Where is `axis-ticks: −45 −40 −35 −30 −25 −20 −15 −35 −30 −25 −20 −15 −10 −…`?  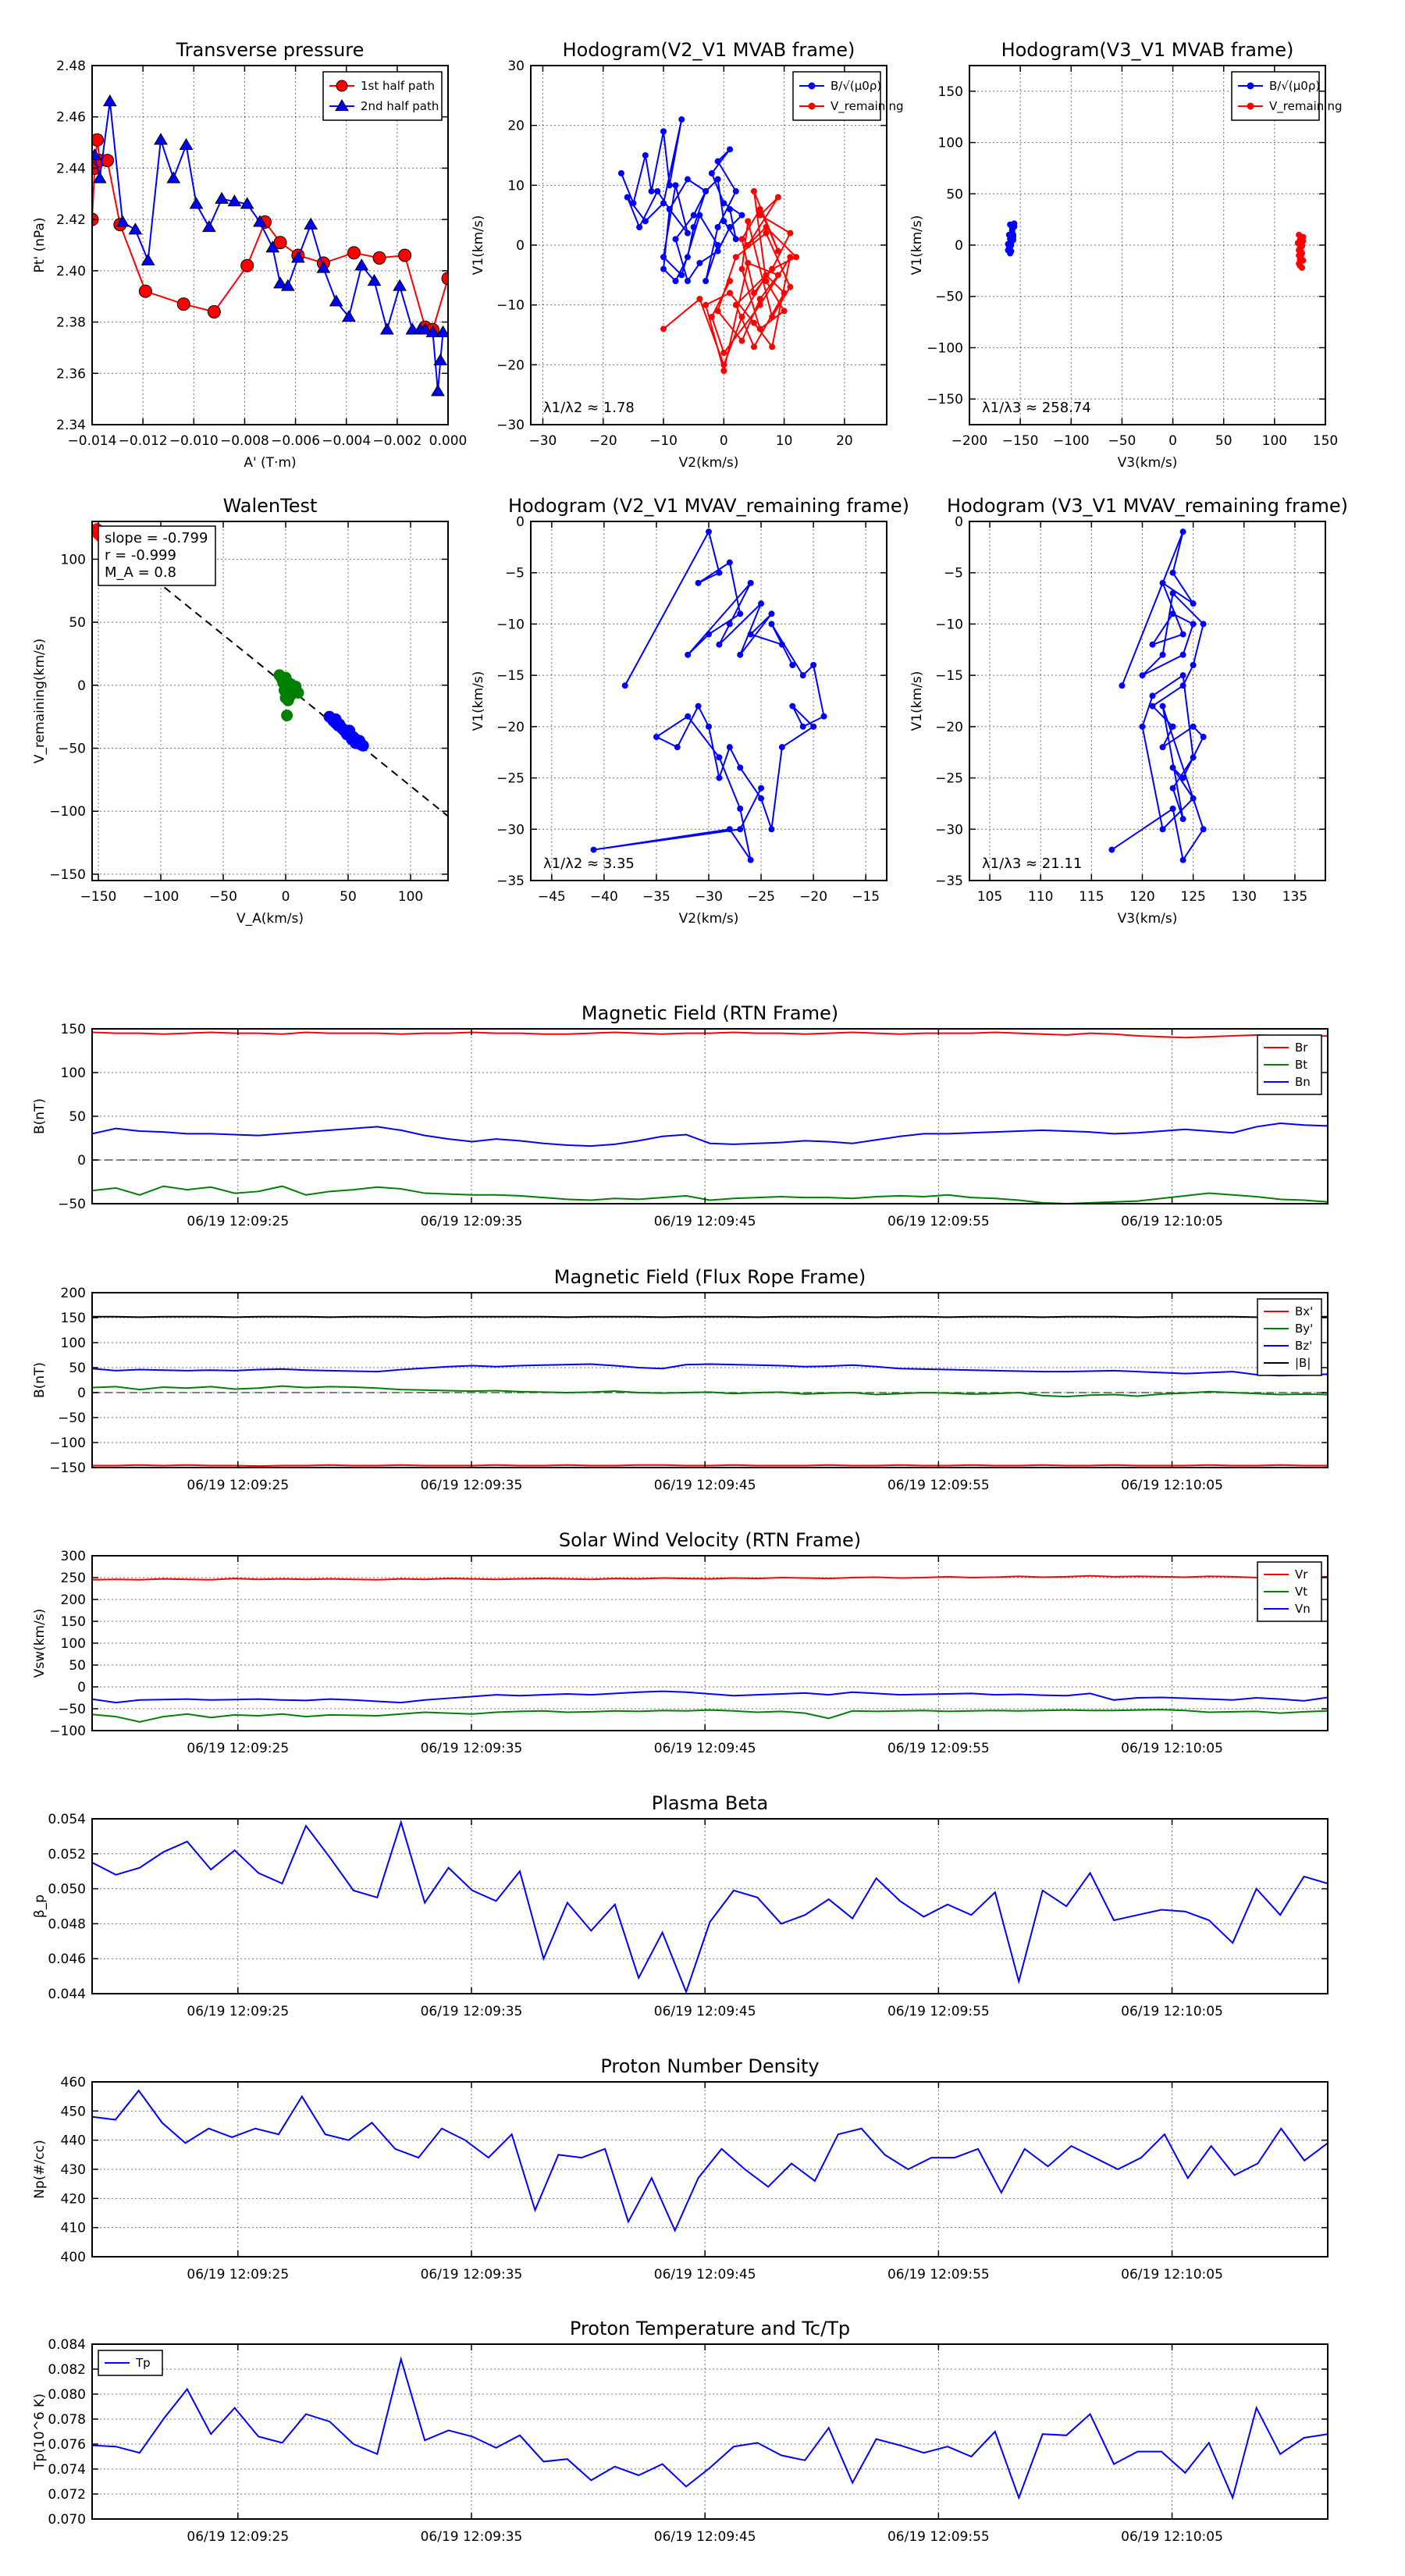
axis-ticks: −45 −40 −35 −30 −25 −20 −15 −35 −30 −25 −20 −15 −10 −… is located at coordinates (691, 709).